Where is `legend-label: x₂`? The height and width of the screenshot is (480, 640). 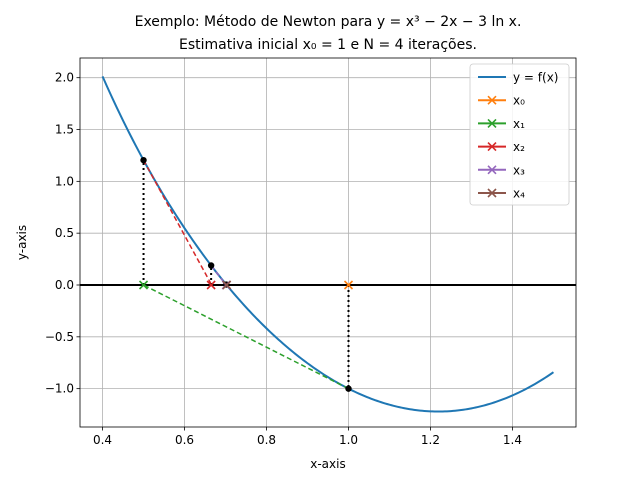 legend-label: x₂ is located at coordinates (519, 147).